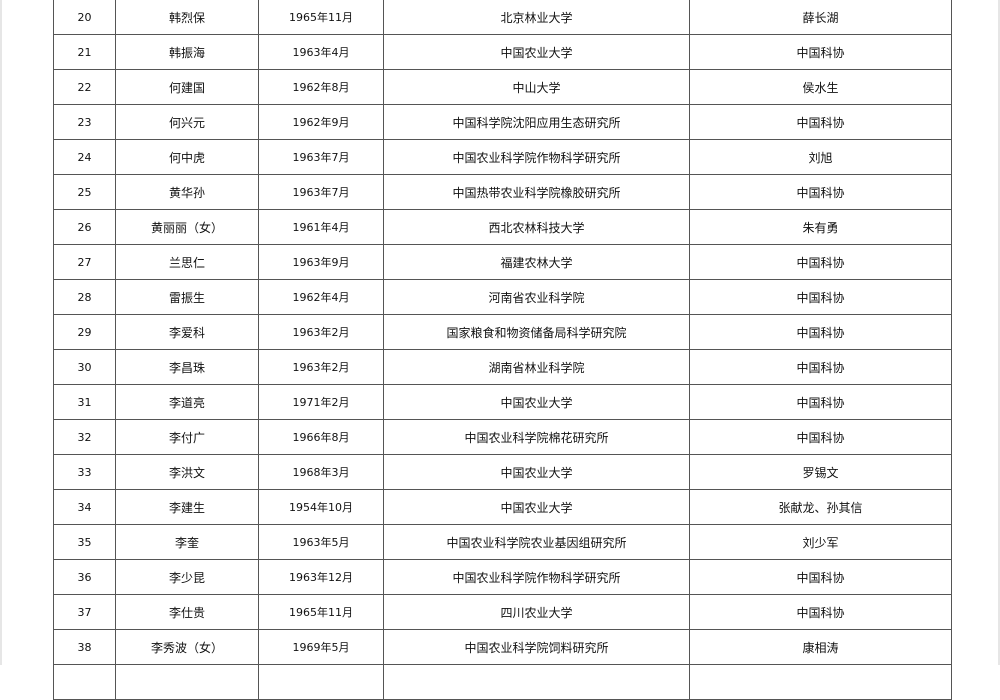 The image size is (1000, 700). What do you see at coordinates (502, 297) in the screenshot?
I see `table-row: 28 雷振生 1962年4月 河南省农业科学院 中国科协` at bounding box center [502, 297].